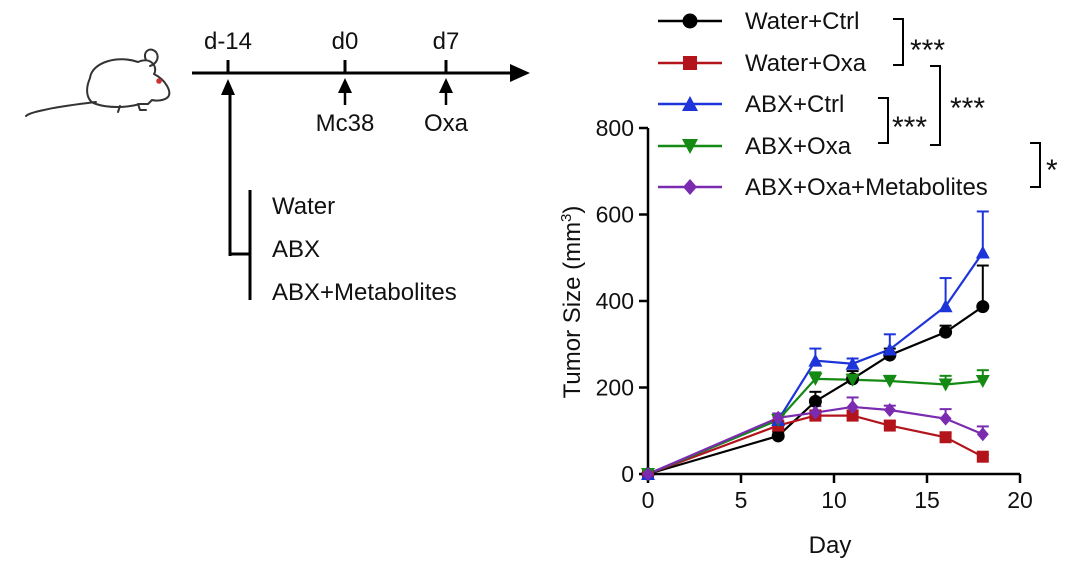  What do you see at coordinates (236, 189) in the screenshot?
I see `group-split-connector` at bounding box center [236, 189].